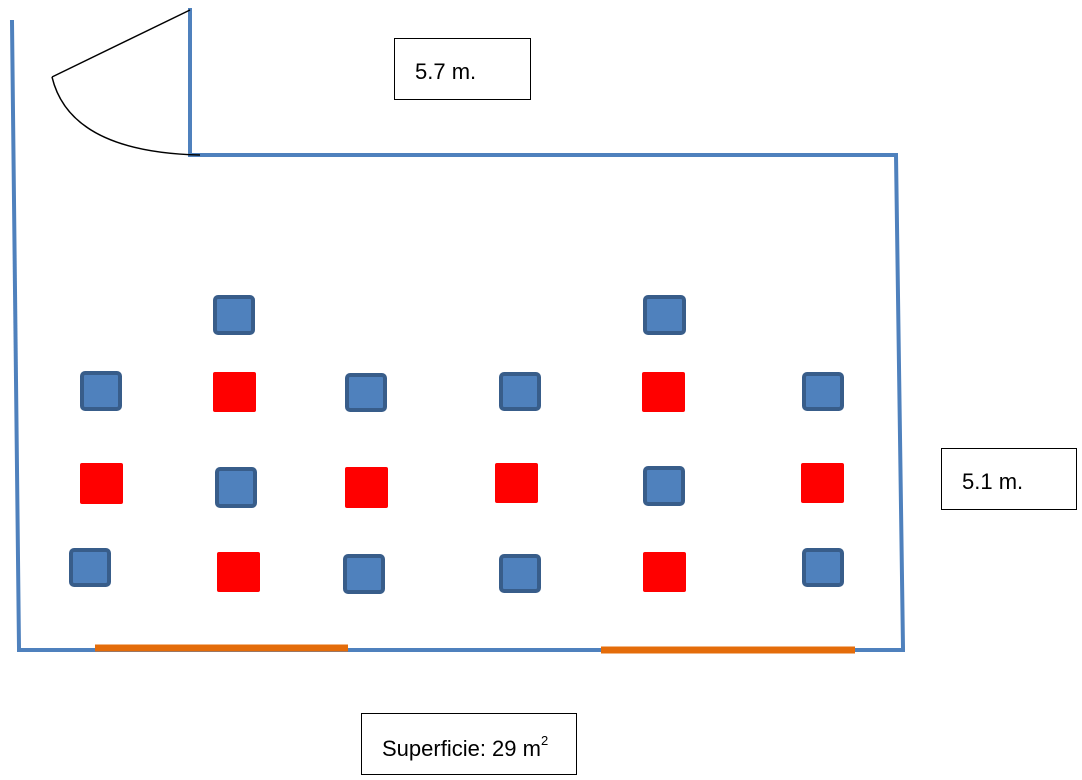 The height and width of the screenshot is (780, 1082). Describe the element at coordinates (899, 401) in the screenshot. I see `right-wall` at that location.